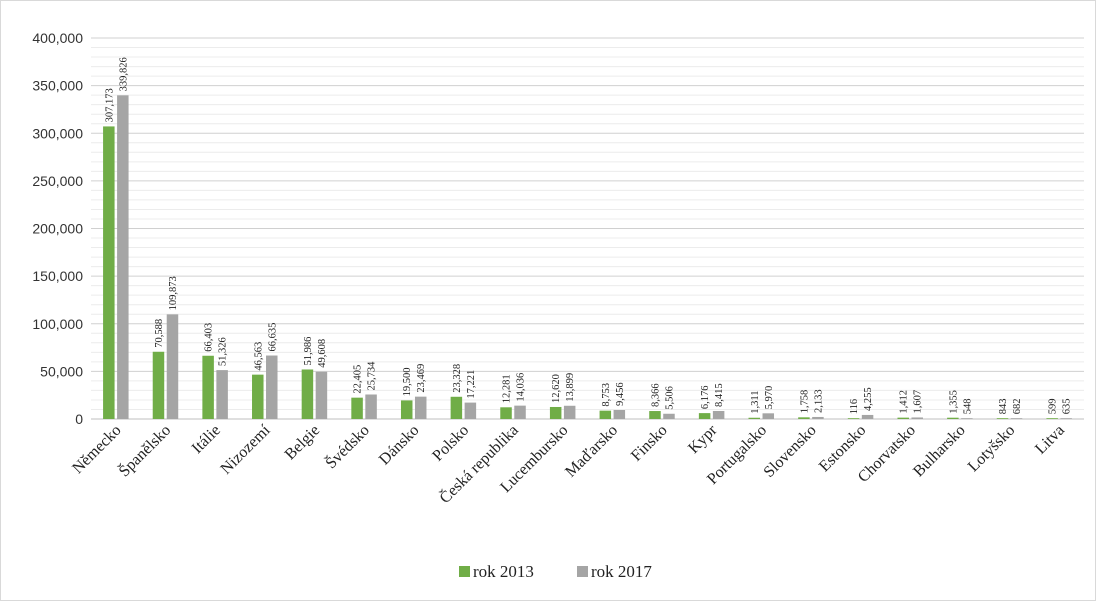  What do you see at coordinates (209, 337) in the screenshot?
I see `data-label: 66,403` at bounding box center [209, 337].